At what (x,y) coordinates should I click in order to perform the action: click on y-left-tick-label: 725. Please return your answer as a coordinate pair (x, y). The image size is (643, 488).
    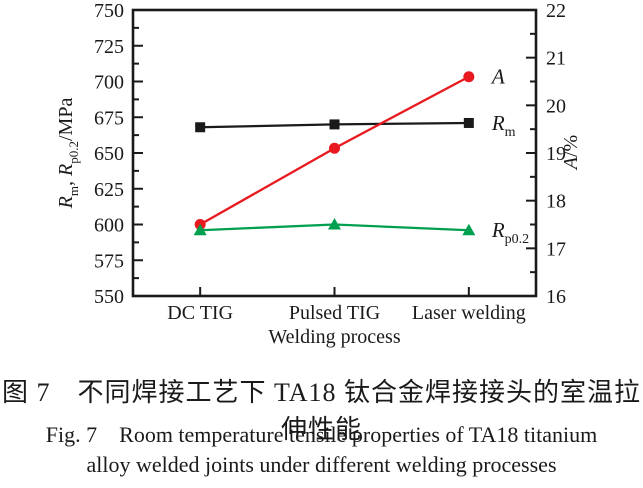
    Looking at the image, I should click on (109, 47).